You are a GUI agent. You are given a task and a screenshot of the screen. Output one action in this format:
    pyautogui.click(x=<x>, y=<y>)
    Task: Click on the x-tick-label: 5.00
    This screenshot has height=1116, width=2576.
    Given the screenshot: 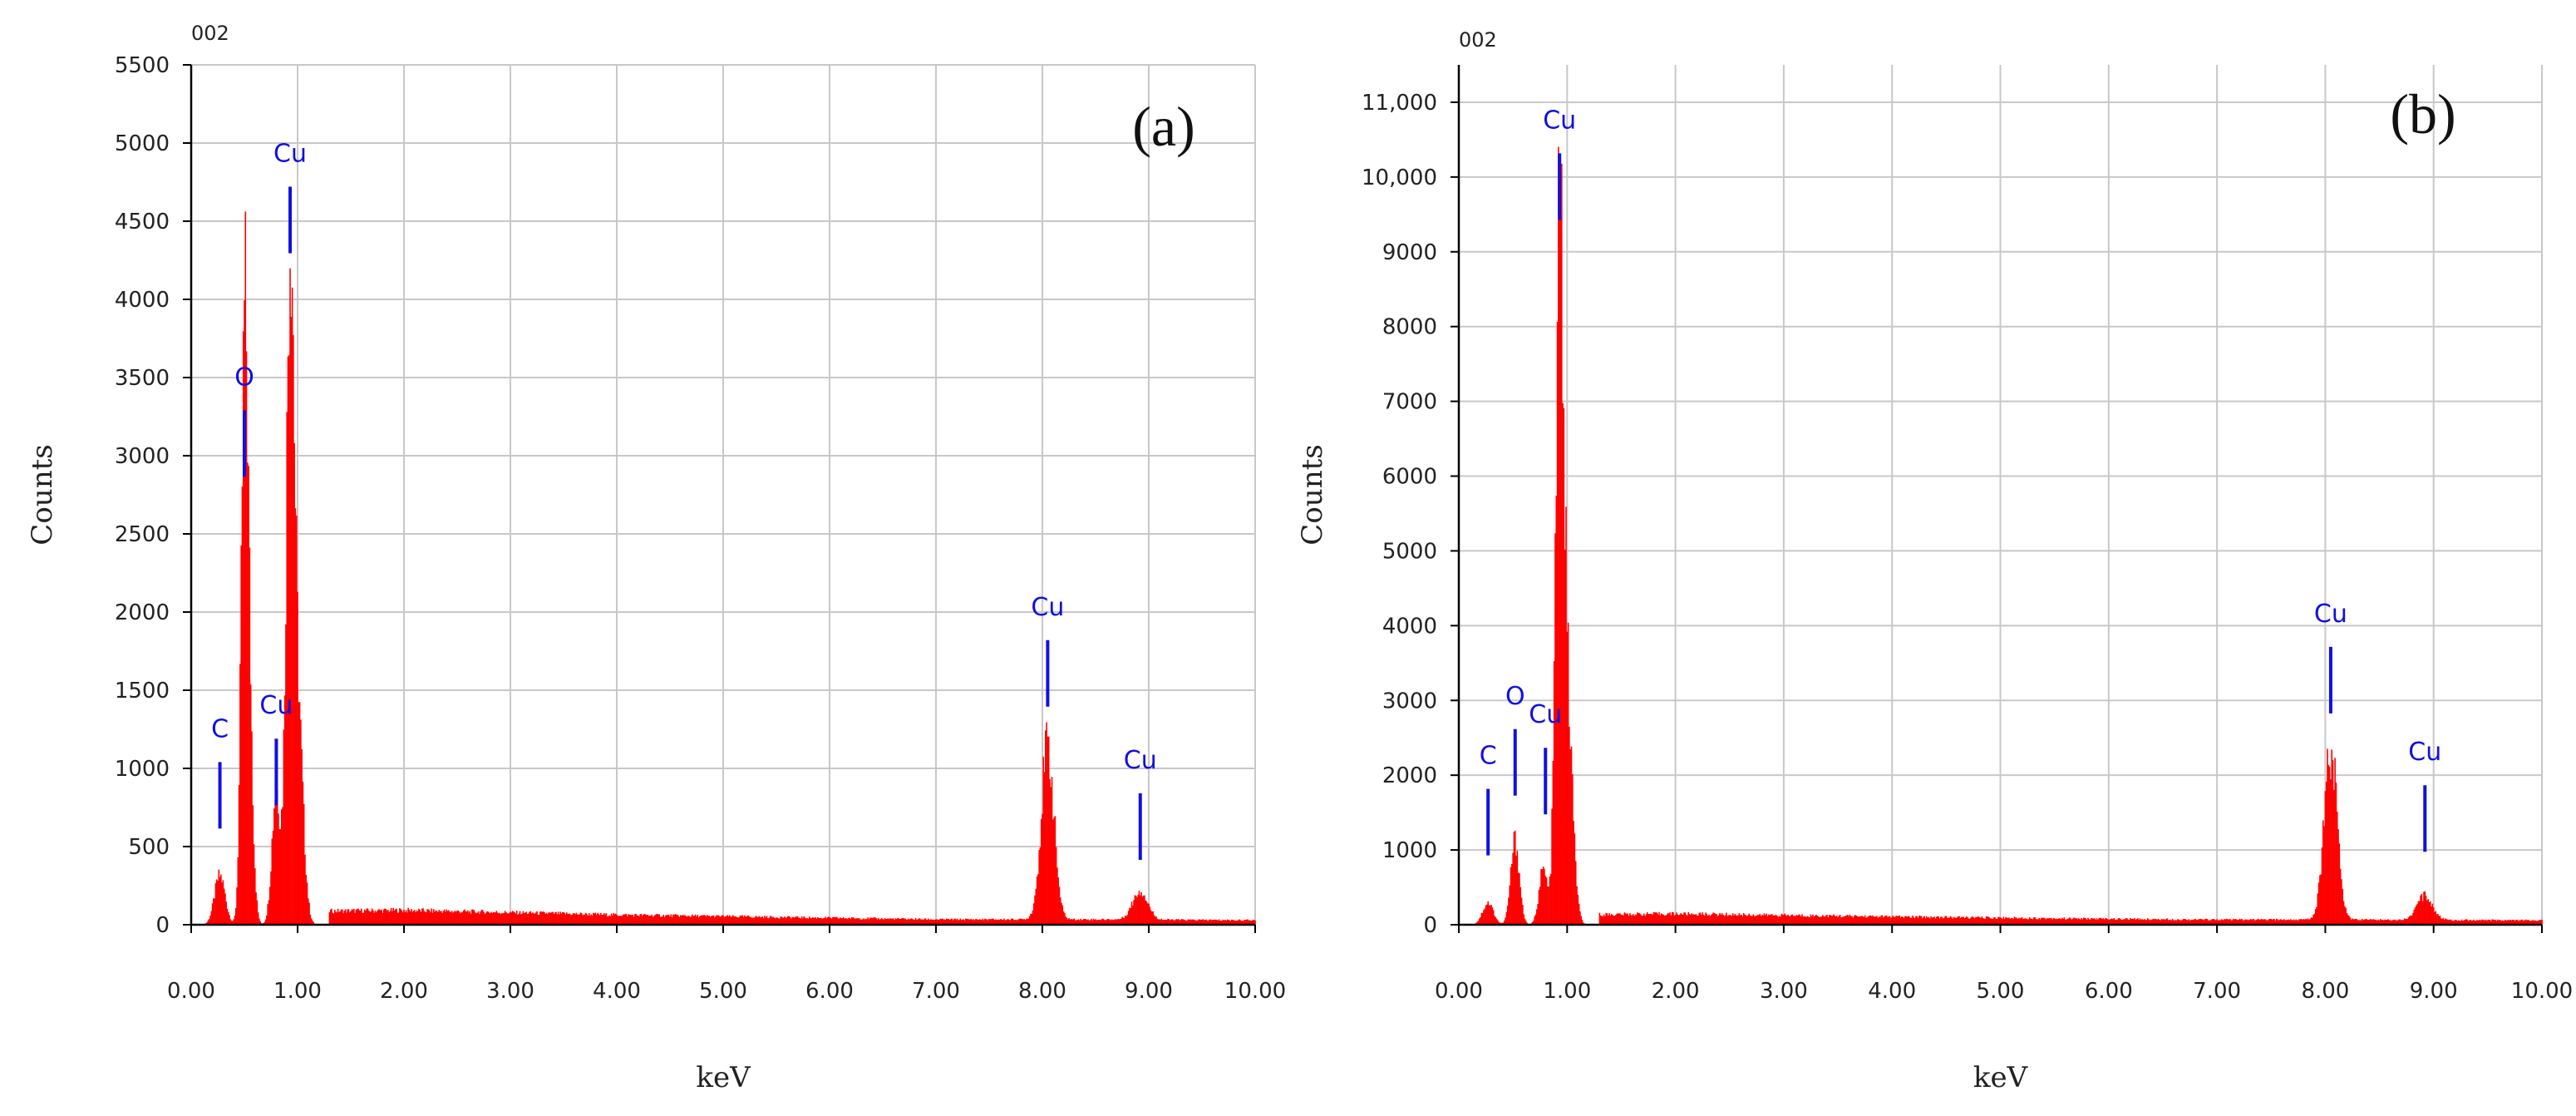 What is the action you would take?
    pyautogui.click(x=2001, y=991)
    